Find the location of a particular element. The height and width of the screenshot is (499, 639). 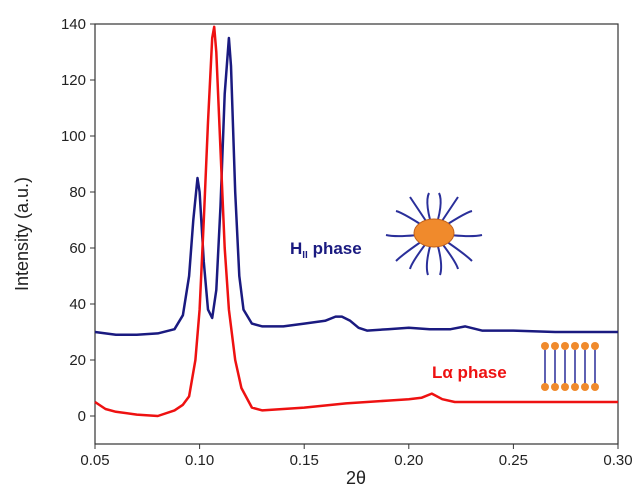

y-tick-label: 100 is located at coordinates (73, 136).